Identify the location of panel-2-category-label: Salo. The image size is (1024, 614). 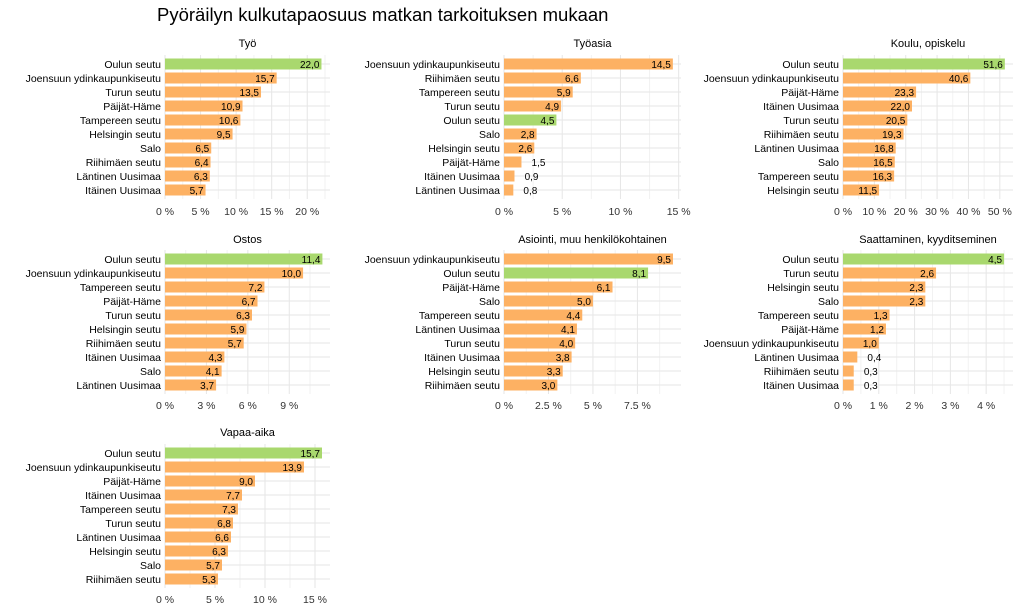
(489, 135).